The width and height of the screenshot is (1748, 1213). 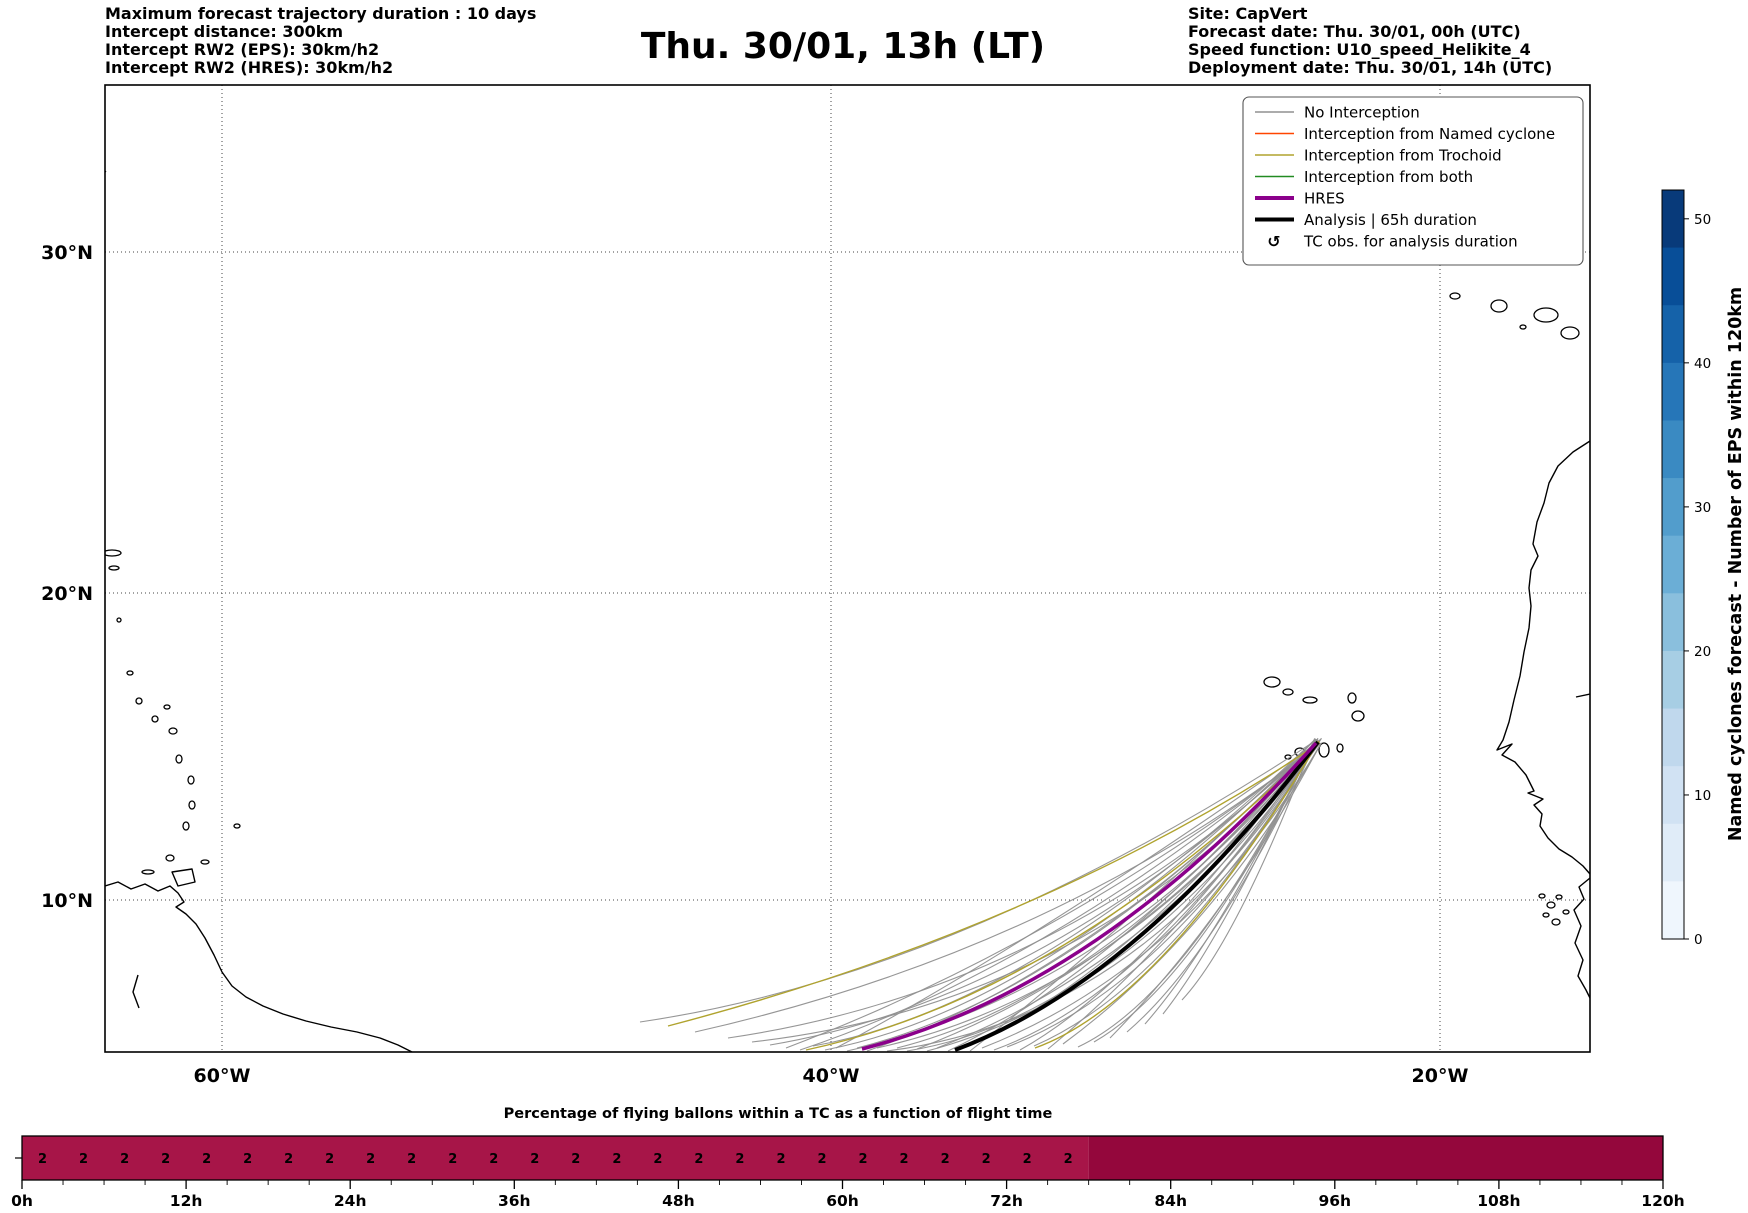 I want to click on x-axis-tick-label: 36h, so click(x=514, y=1201).